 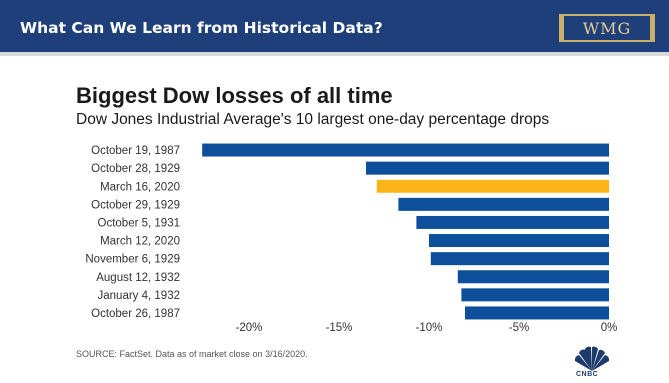 I want to click on wmg-logo: WMG, so click(x=607, y=28).